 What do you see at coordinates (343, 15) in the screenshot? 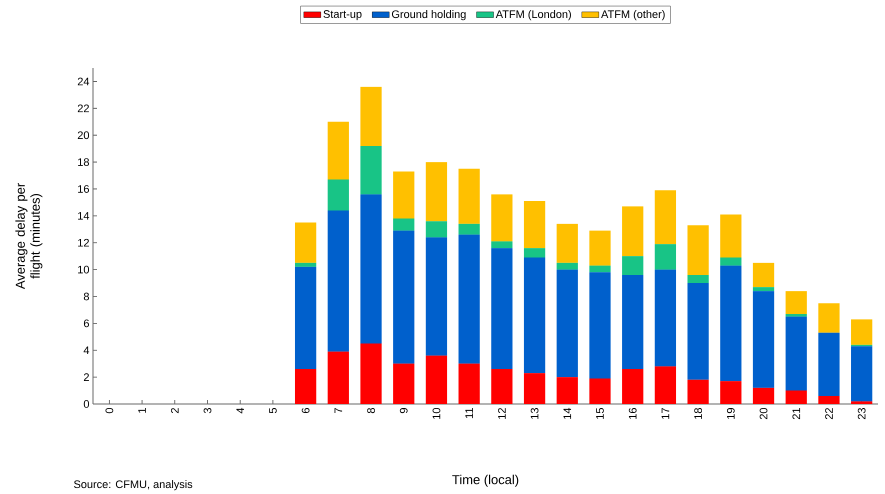
I see `legend-label: Start-up` at bounding box center [343, 15].